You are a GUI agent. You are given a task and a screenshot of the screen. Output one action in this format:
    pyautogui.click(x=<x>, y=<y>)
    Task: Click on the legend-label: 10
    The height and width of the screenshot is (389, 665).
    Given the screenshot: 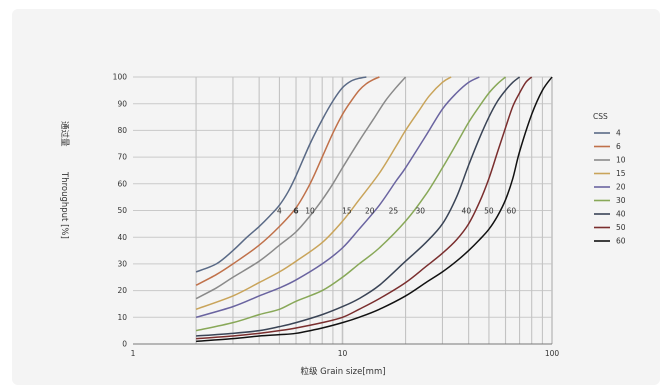 What is the action you would take?
    pyautogui.click(x=621, y=160)
    